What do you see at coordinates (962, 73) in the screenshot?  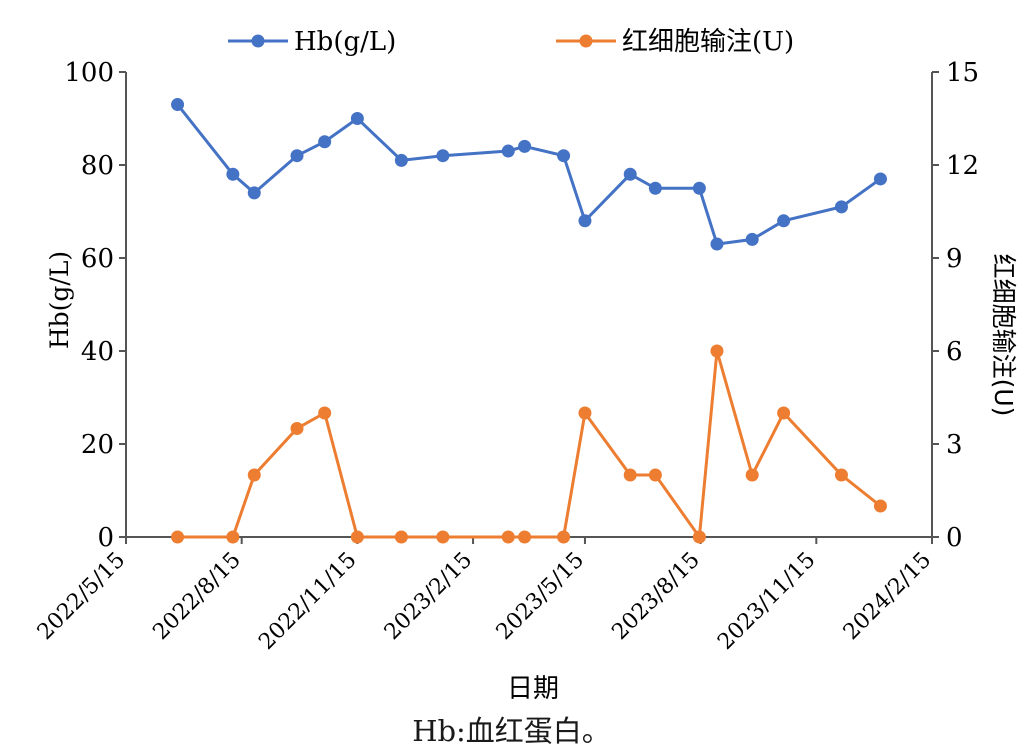 I see `y-right-tick-label: 15` at bounding box center [962, 73].